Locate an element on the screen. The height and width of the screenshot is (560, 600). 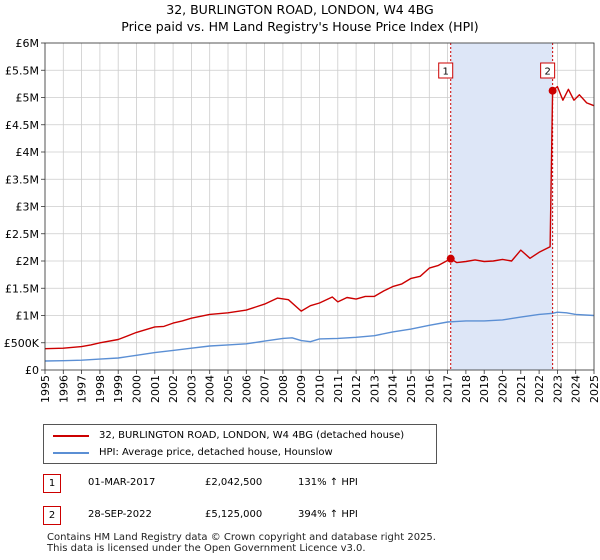
transaction-marker: 1 is located at coordinates (52, 483).